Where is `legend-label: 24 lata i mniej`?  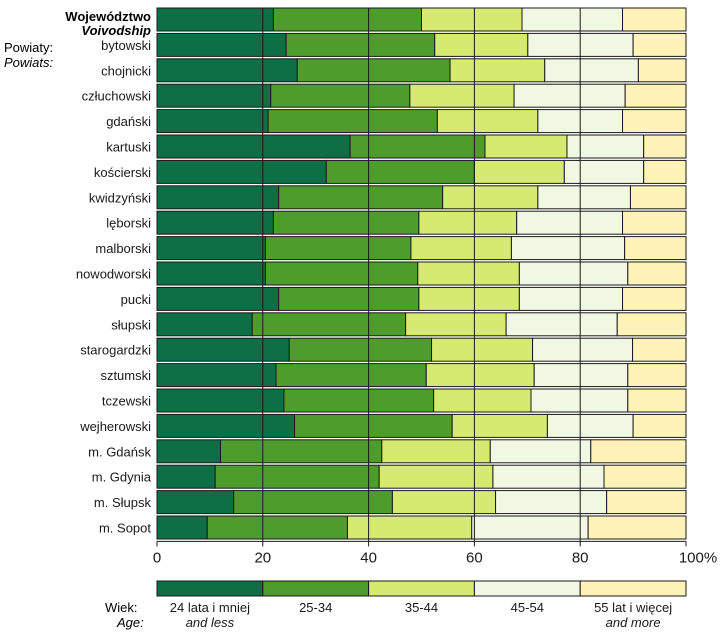
legend-label: 24 lata i mniej is located at coordinates (210, 607).